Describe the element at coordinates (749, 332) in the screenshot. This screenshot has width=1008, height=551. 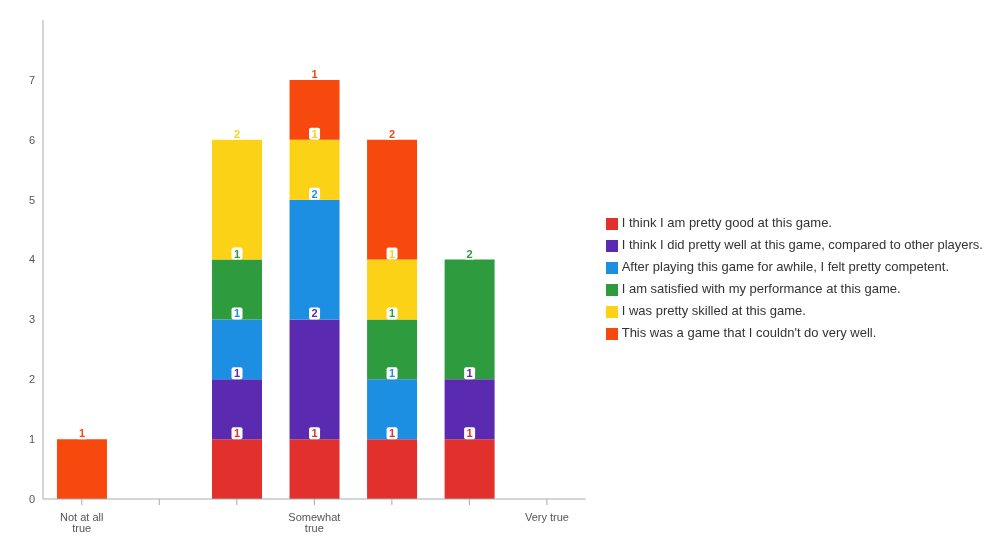
I see `legend-label: This was a game that I couldn't do very well.` at that location.